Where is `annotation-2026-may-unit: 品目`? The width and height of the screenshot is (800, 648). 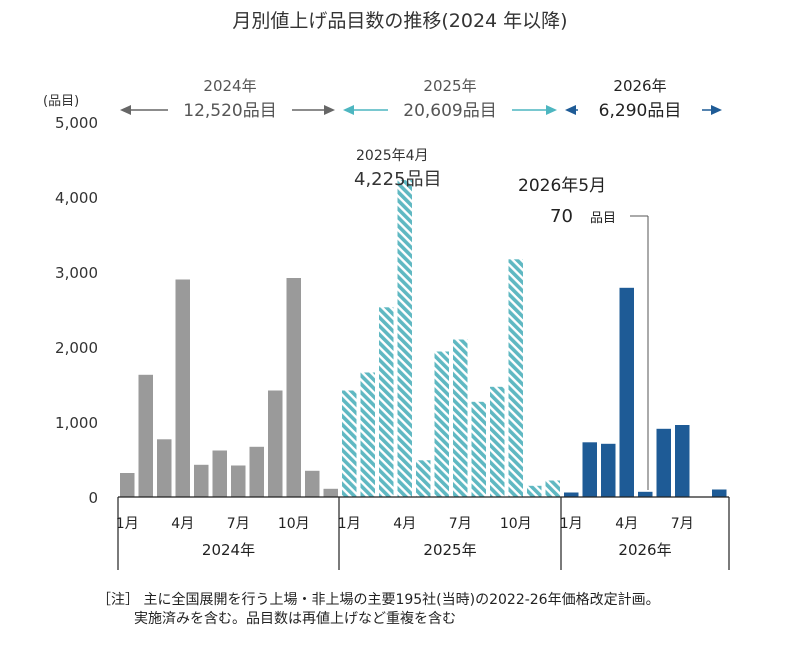
annotation-2026-may-unit: 品目 is located at coordinates (603, 218).